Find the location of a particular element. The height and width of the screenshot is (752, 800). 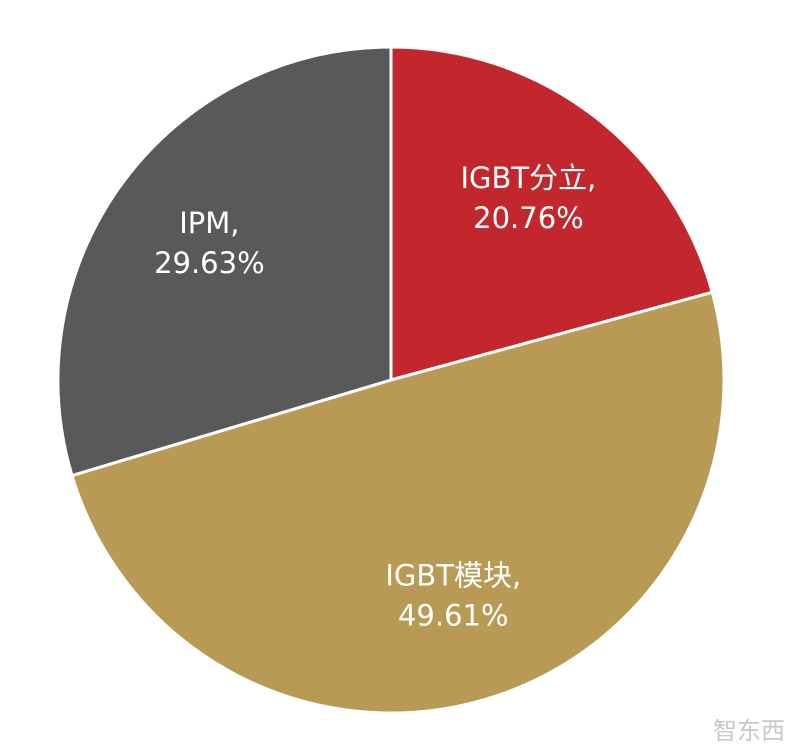

slice-label: IGBT分立, is located at coordinates (529, 178).